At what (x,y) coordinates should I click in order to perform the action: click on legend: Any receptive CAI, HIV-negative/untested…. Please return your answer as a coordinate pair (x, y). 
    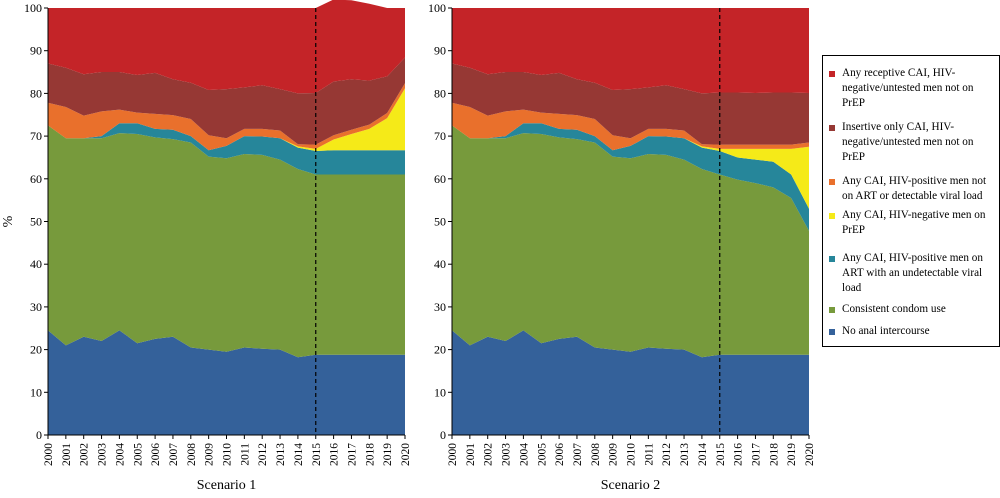
    Looking at the image, I should click on (911, 201).